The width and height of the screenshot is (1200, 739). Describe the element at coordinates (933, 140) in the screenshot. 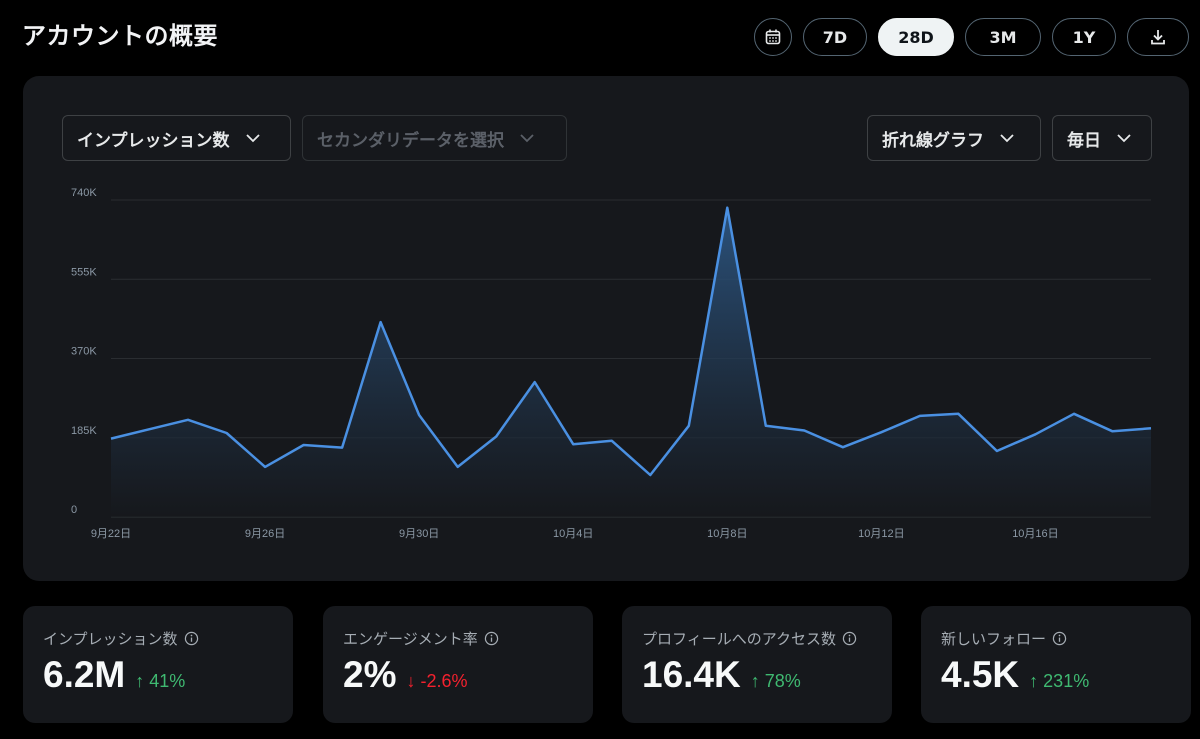

I see `chart-type-label: 折れ線グラフ` at that location.